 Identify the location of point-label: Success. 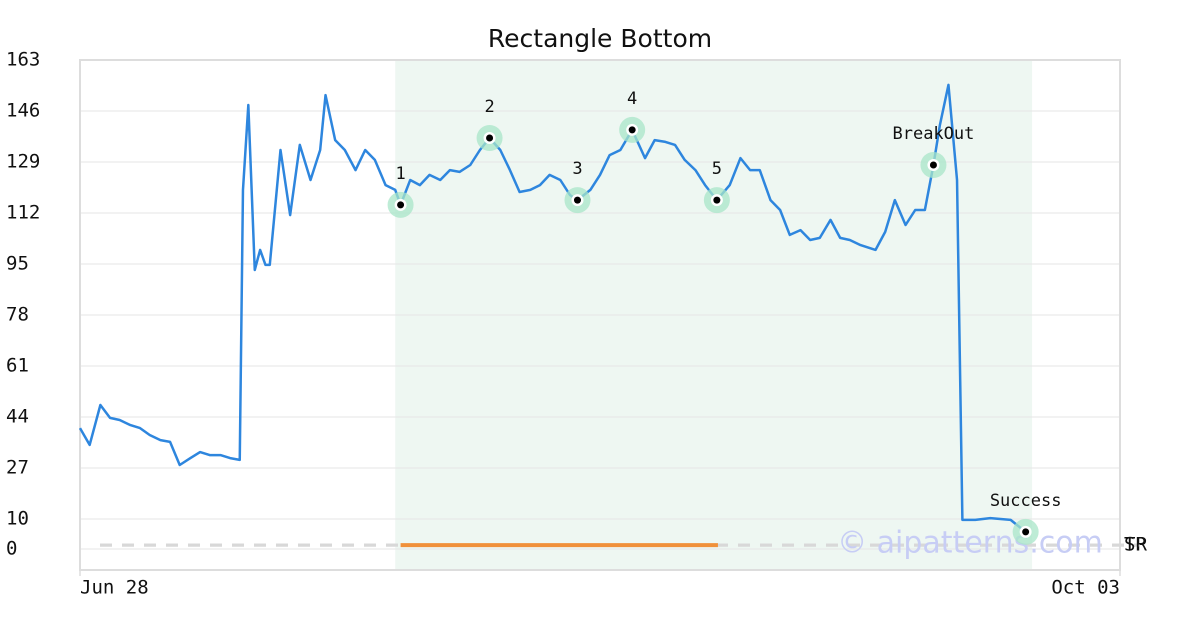
(1026, 501).